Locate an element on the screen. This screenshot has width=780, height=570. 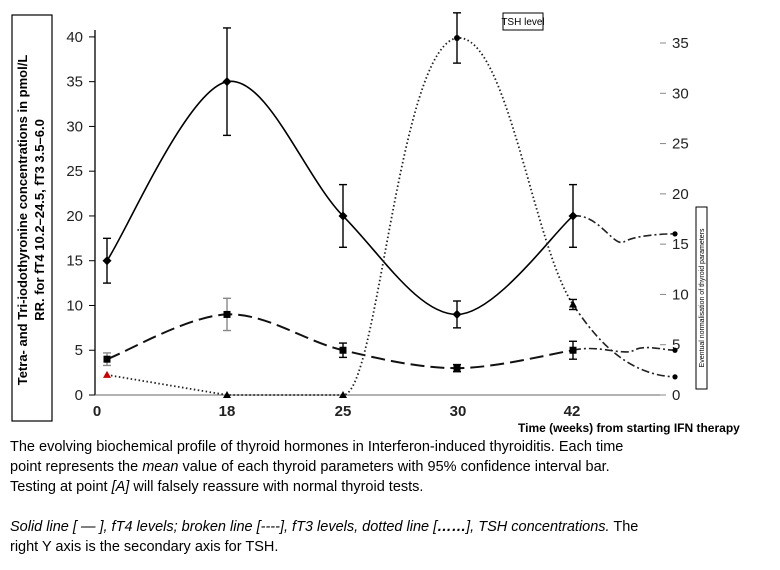
y-tick-label: 25 is located at coordinates (74, 171).